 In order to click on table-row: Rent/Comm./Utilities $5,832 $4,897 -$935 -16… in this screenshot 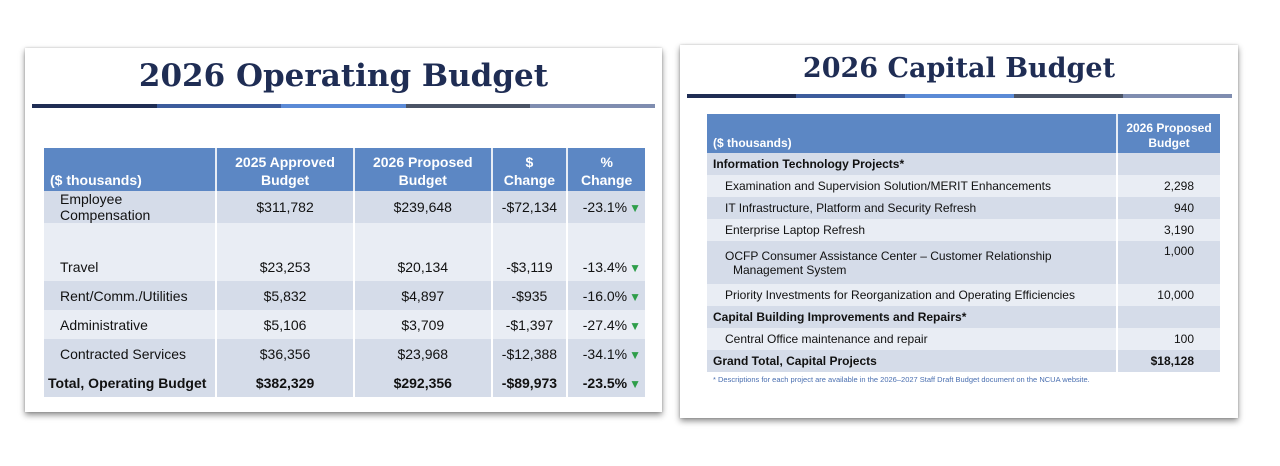, I will do `click(344, 295)`.